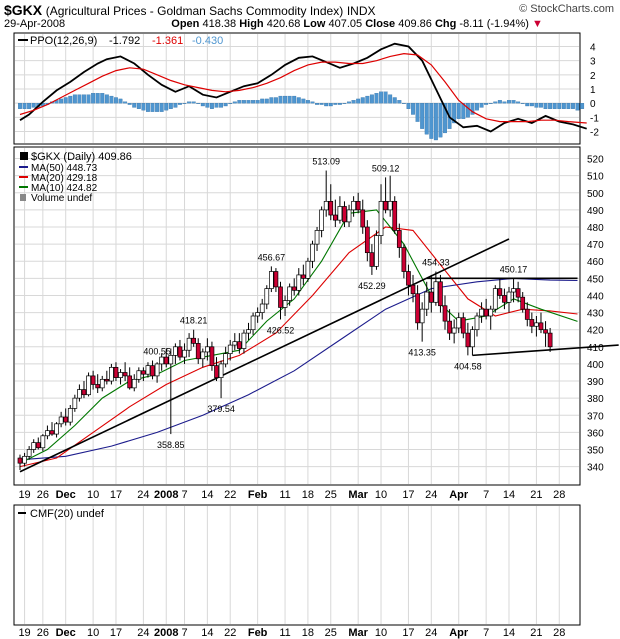 The height and width of the screenshot is (639, 620). What do you see at coordinates (219, 24) in the screenshot?
I see `open-value: 418.38` at bounding box center [219, 24].